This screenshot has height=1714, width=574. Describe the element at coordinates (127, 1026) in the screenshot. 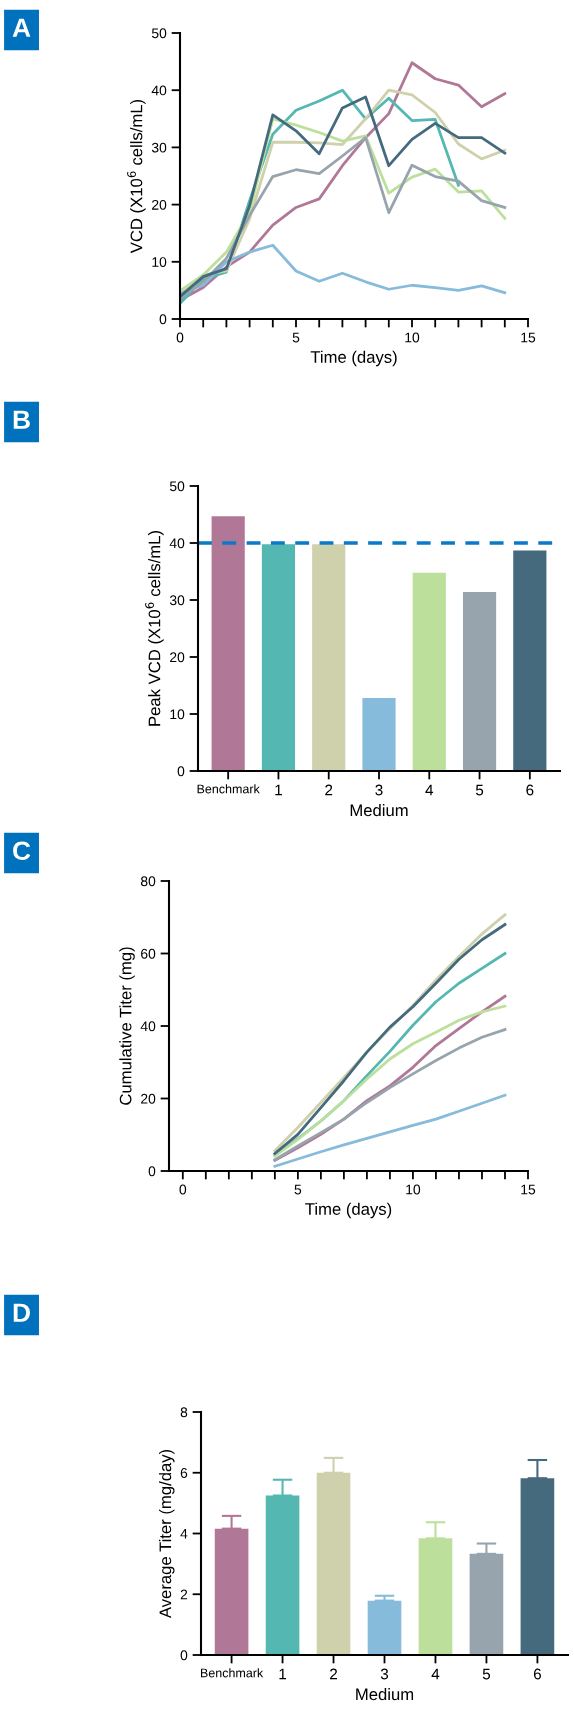

I see `y-axis-title: Cumulative Titer (mg)` at that location.